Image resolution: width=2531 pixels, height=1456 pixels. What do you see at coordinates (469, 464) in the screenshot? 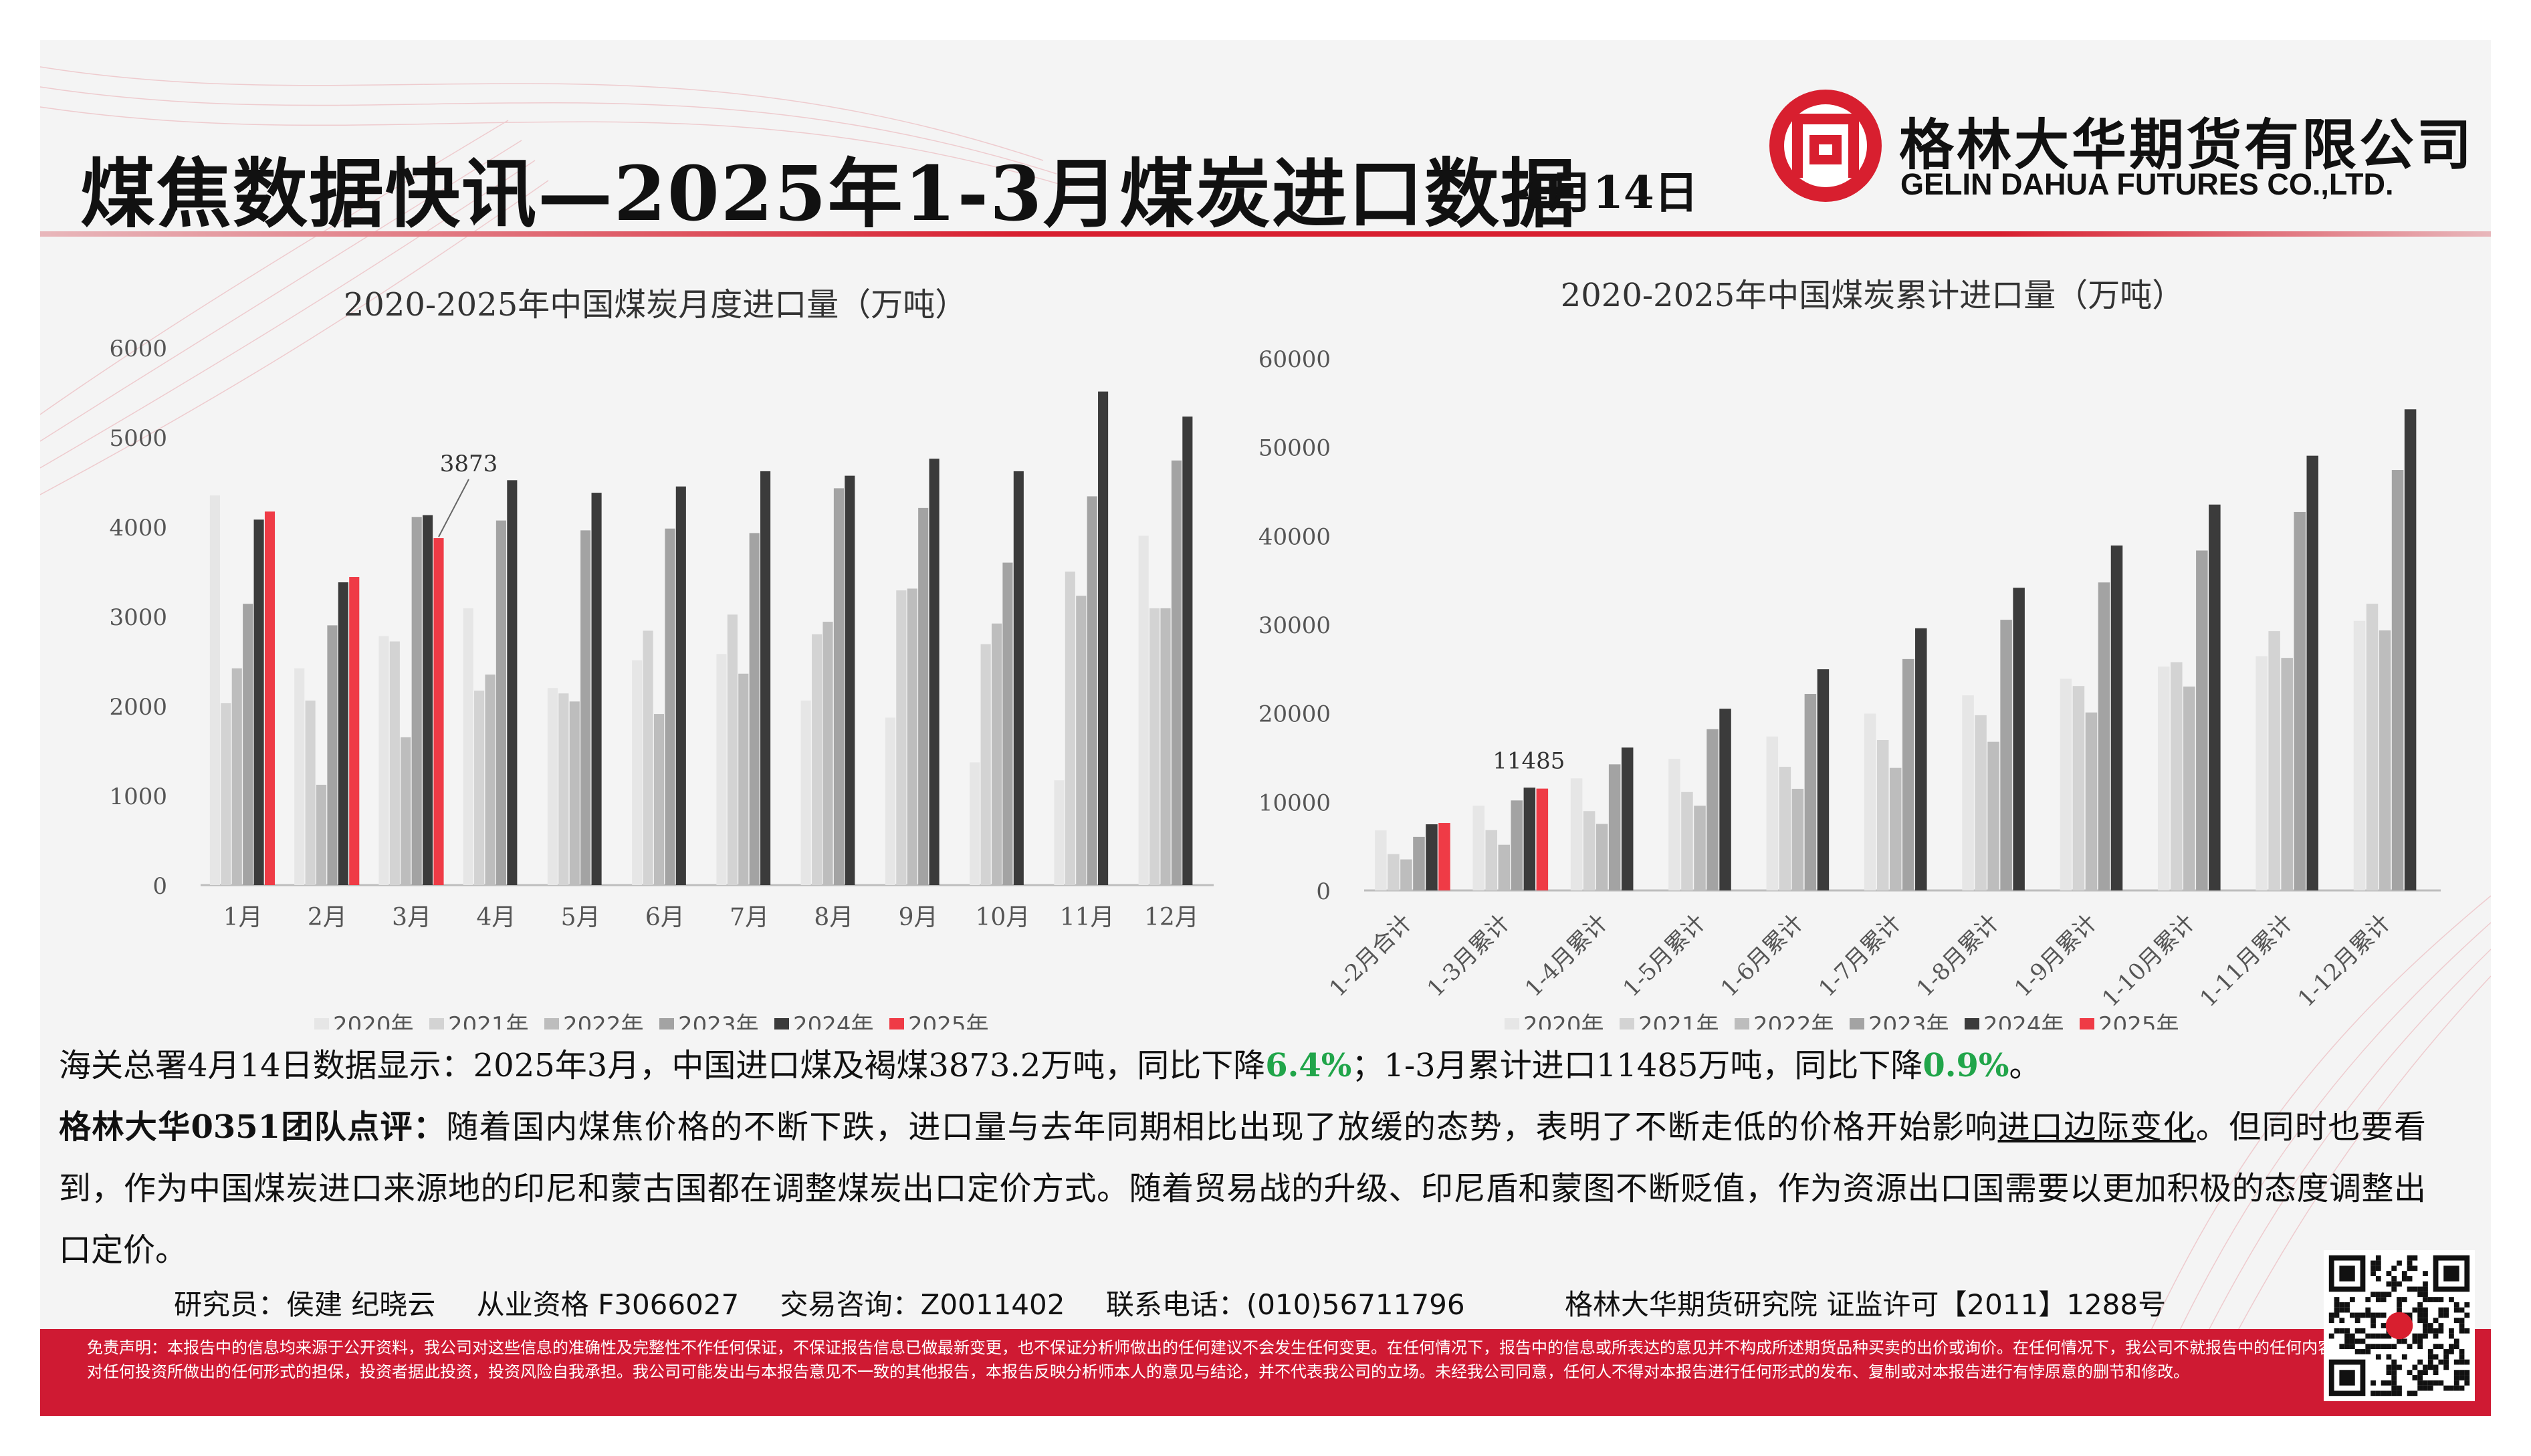
I see `data-label: 3873` at bounding box center [469, 464].